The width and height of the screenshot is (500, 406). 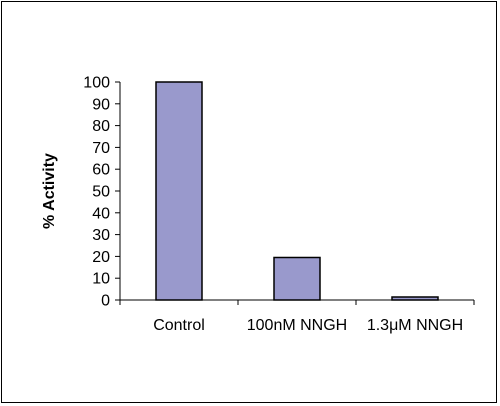 I want to click on y-tick-label: 50, so click(x=101, y=192).